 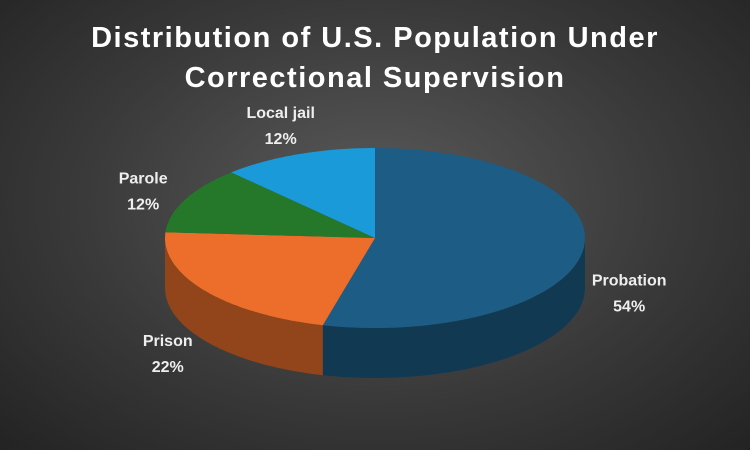 What do you see at coordinates (168, 367) in the screenshot?
I see `slice-value-label: 22%` at bounding box center [168, 367].